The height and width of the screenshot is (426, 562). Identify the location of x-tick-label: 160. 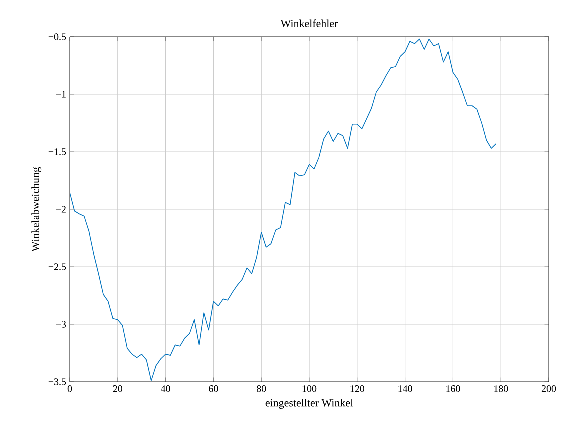
(453, 389).